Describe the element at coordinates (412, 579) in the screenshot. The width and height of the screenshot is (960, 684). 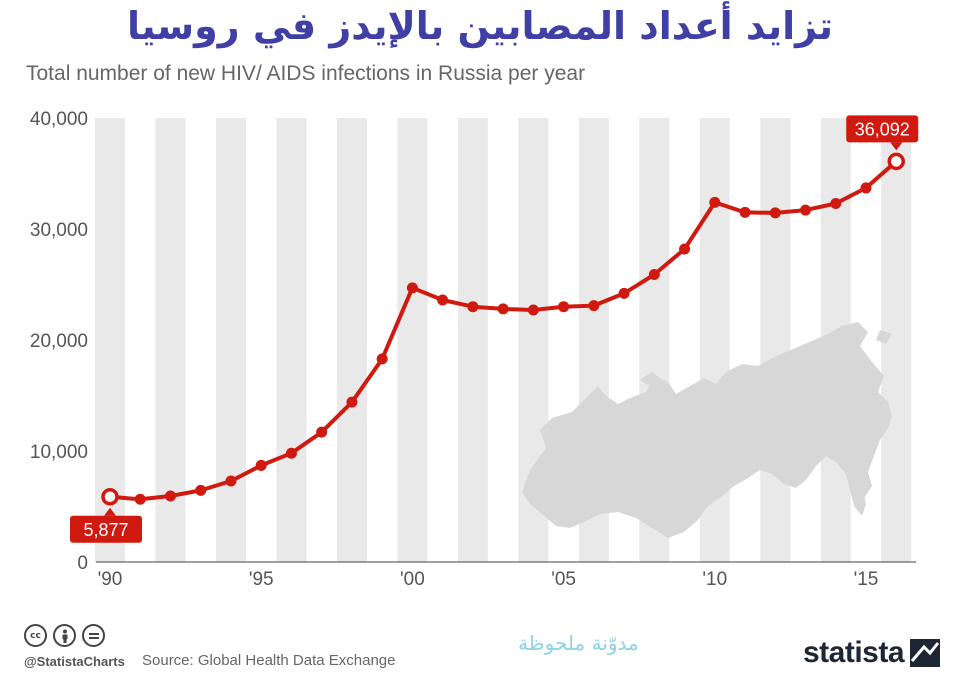
I see `x-tick-label: '00` at that location.